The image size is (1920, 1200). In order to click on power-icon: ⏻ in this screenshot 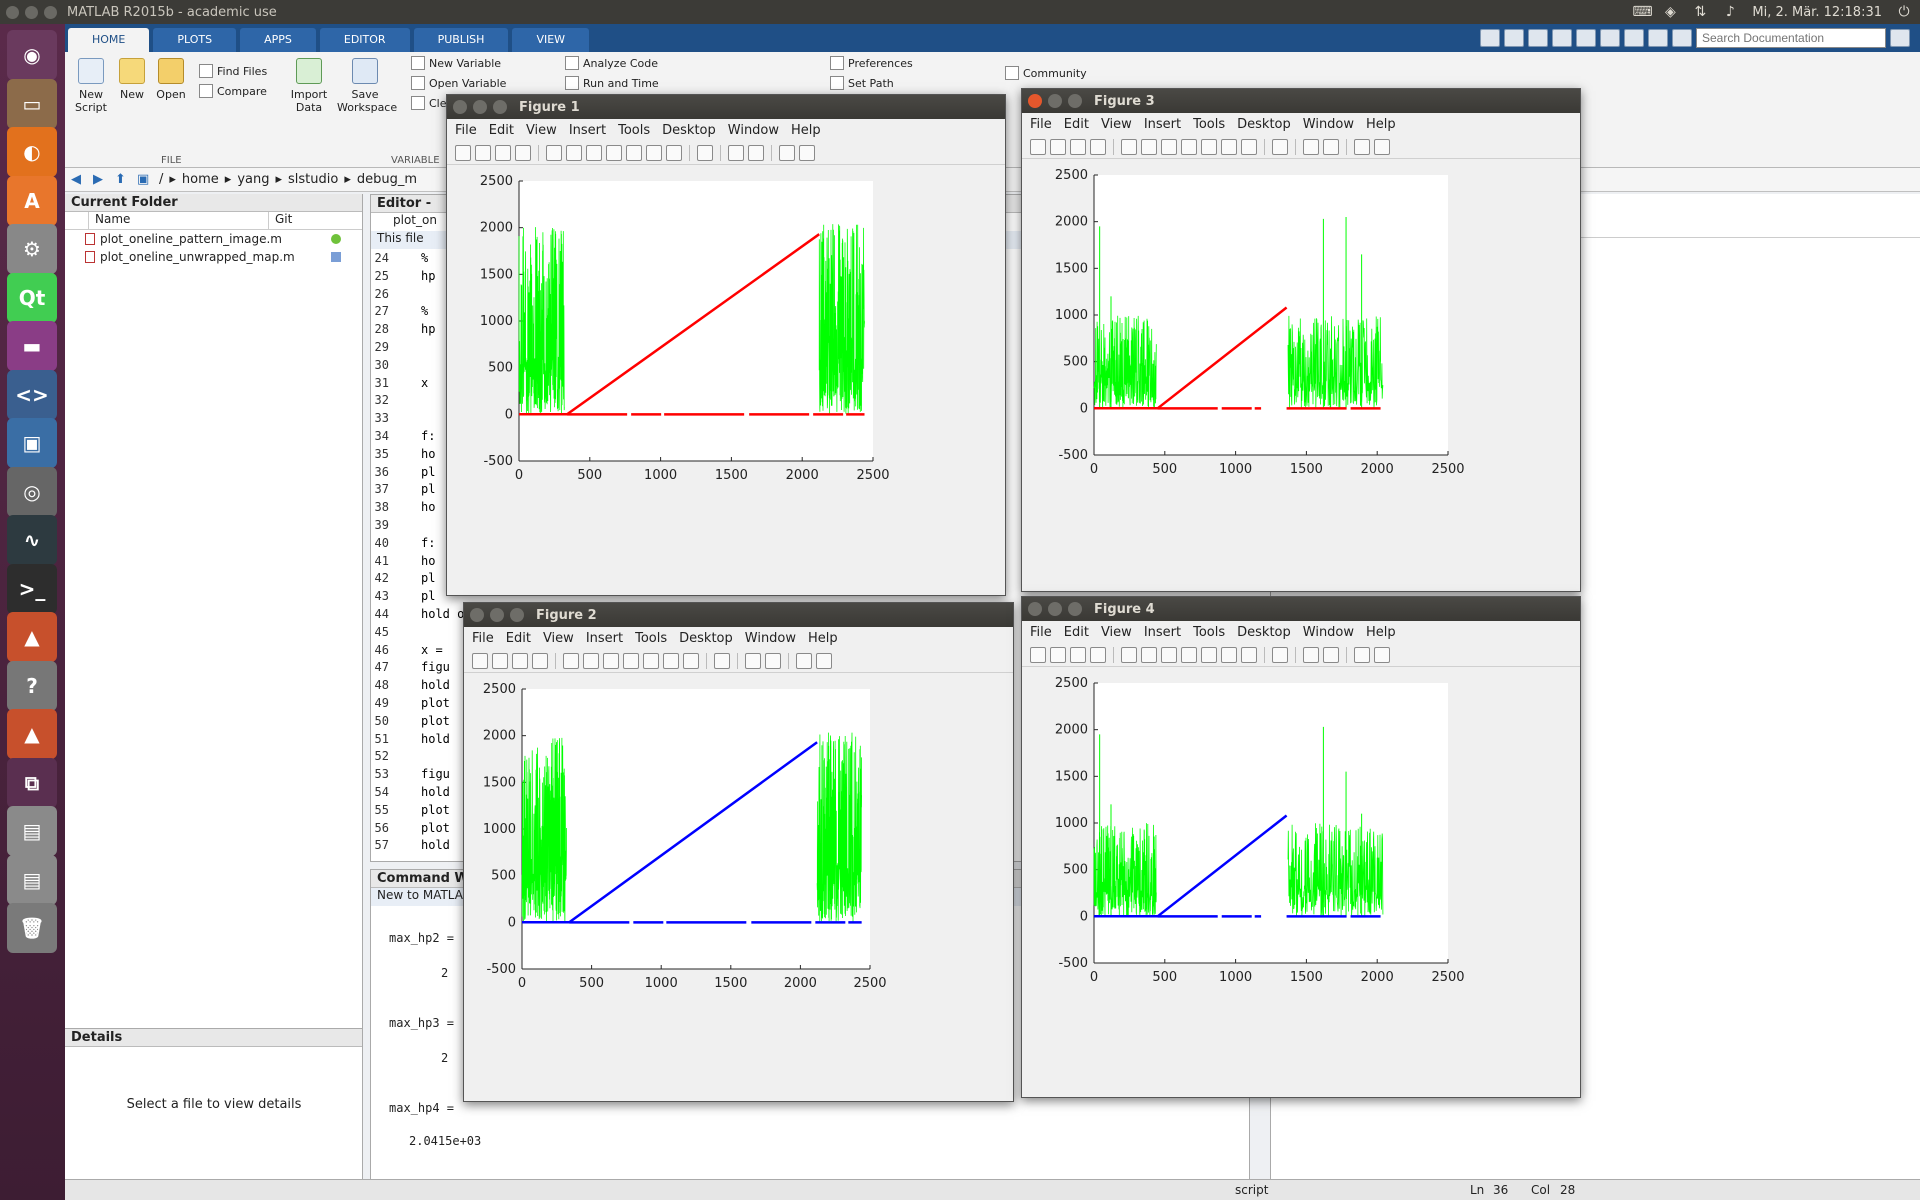, I will do `click(1904, 12)`.